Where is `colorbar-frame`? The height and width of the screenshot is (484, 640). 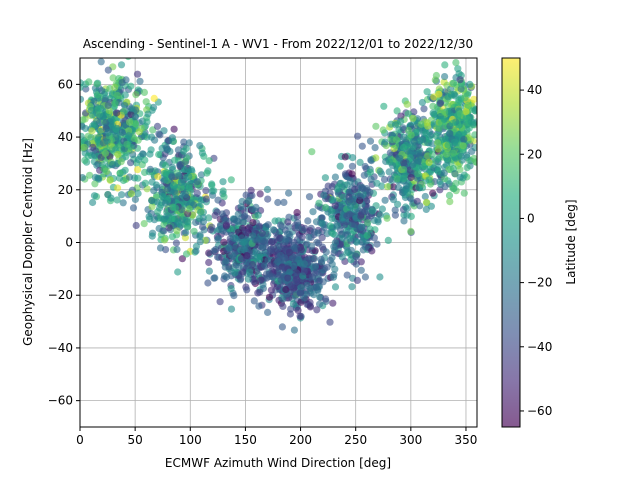 colorbar-frame is located at coordinates (511, 242).